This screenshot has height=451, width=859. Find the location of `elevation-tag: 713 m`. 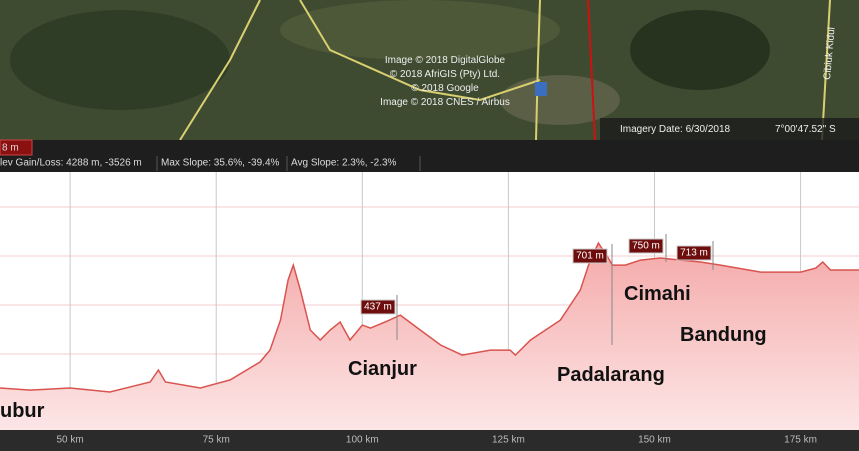

elevation-tag: 713 m is located at coordinates (694, 253).